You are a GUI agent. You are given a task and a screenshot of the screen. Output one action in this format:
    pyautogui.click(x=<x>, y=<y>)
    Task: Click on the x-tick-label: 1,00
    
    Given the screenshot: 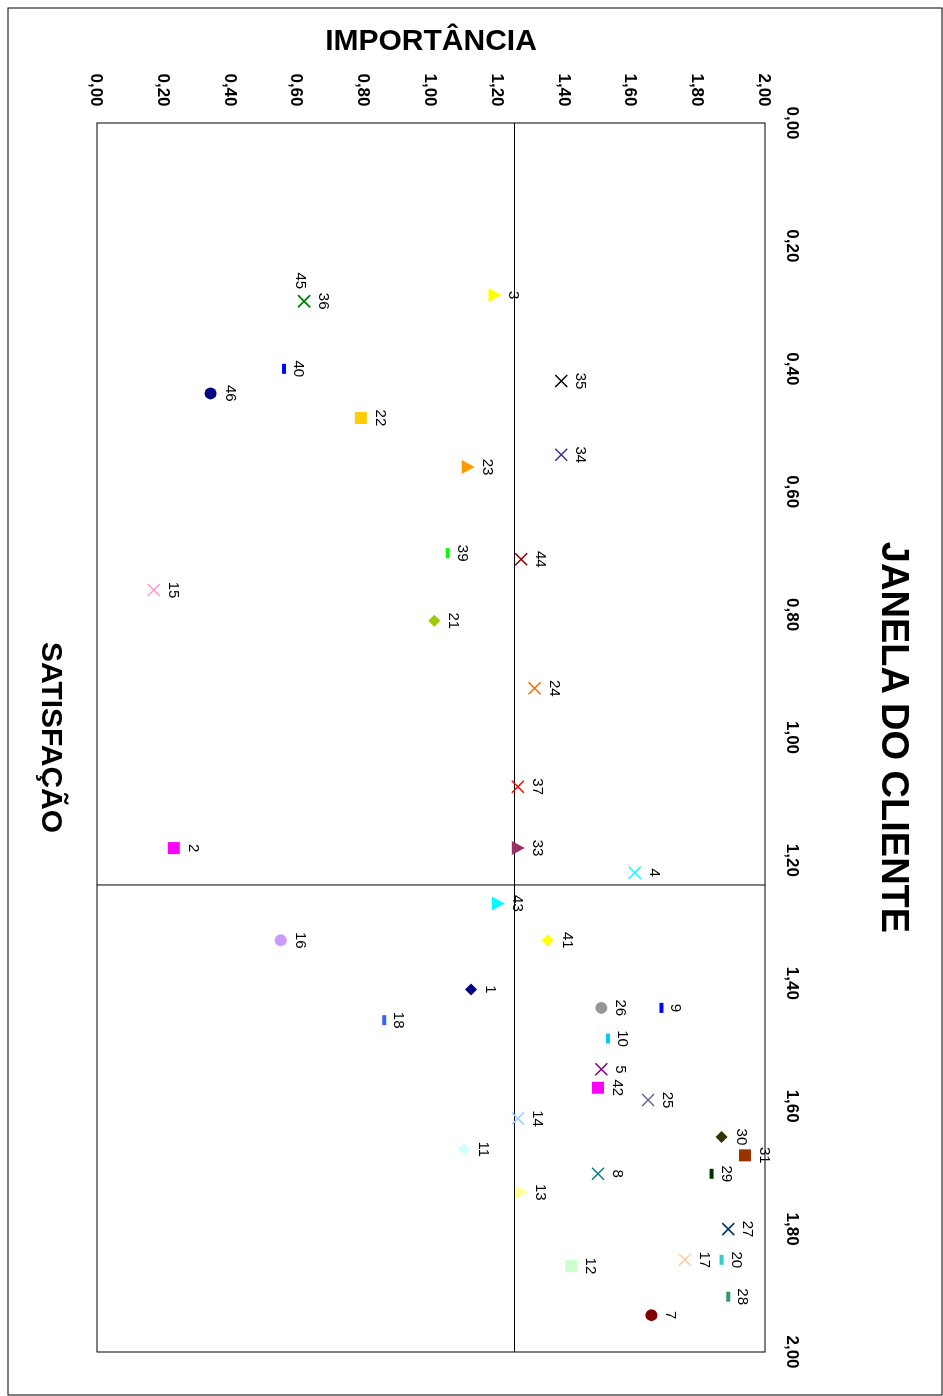 What is the action you would take?
    pyautogui.click(x=431, y=90)
    